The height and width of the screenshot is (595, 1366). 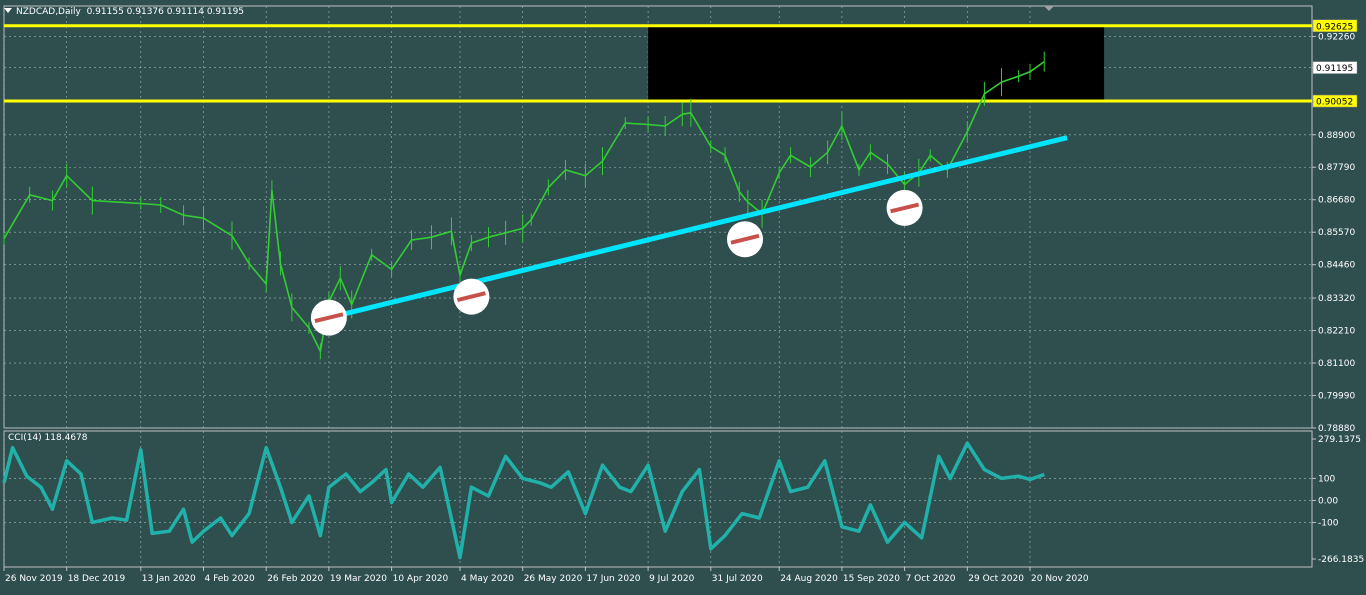 I want to click on cci-y-tick-label: 0.00, so click(x=1328, y=501).